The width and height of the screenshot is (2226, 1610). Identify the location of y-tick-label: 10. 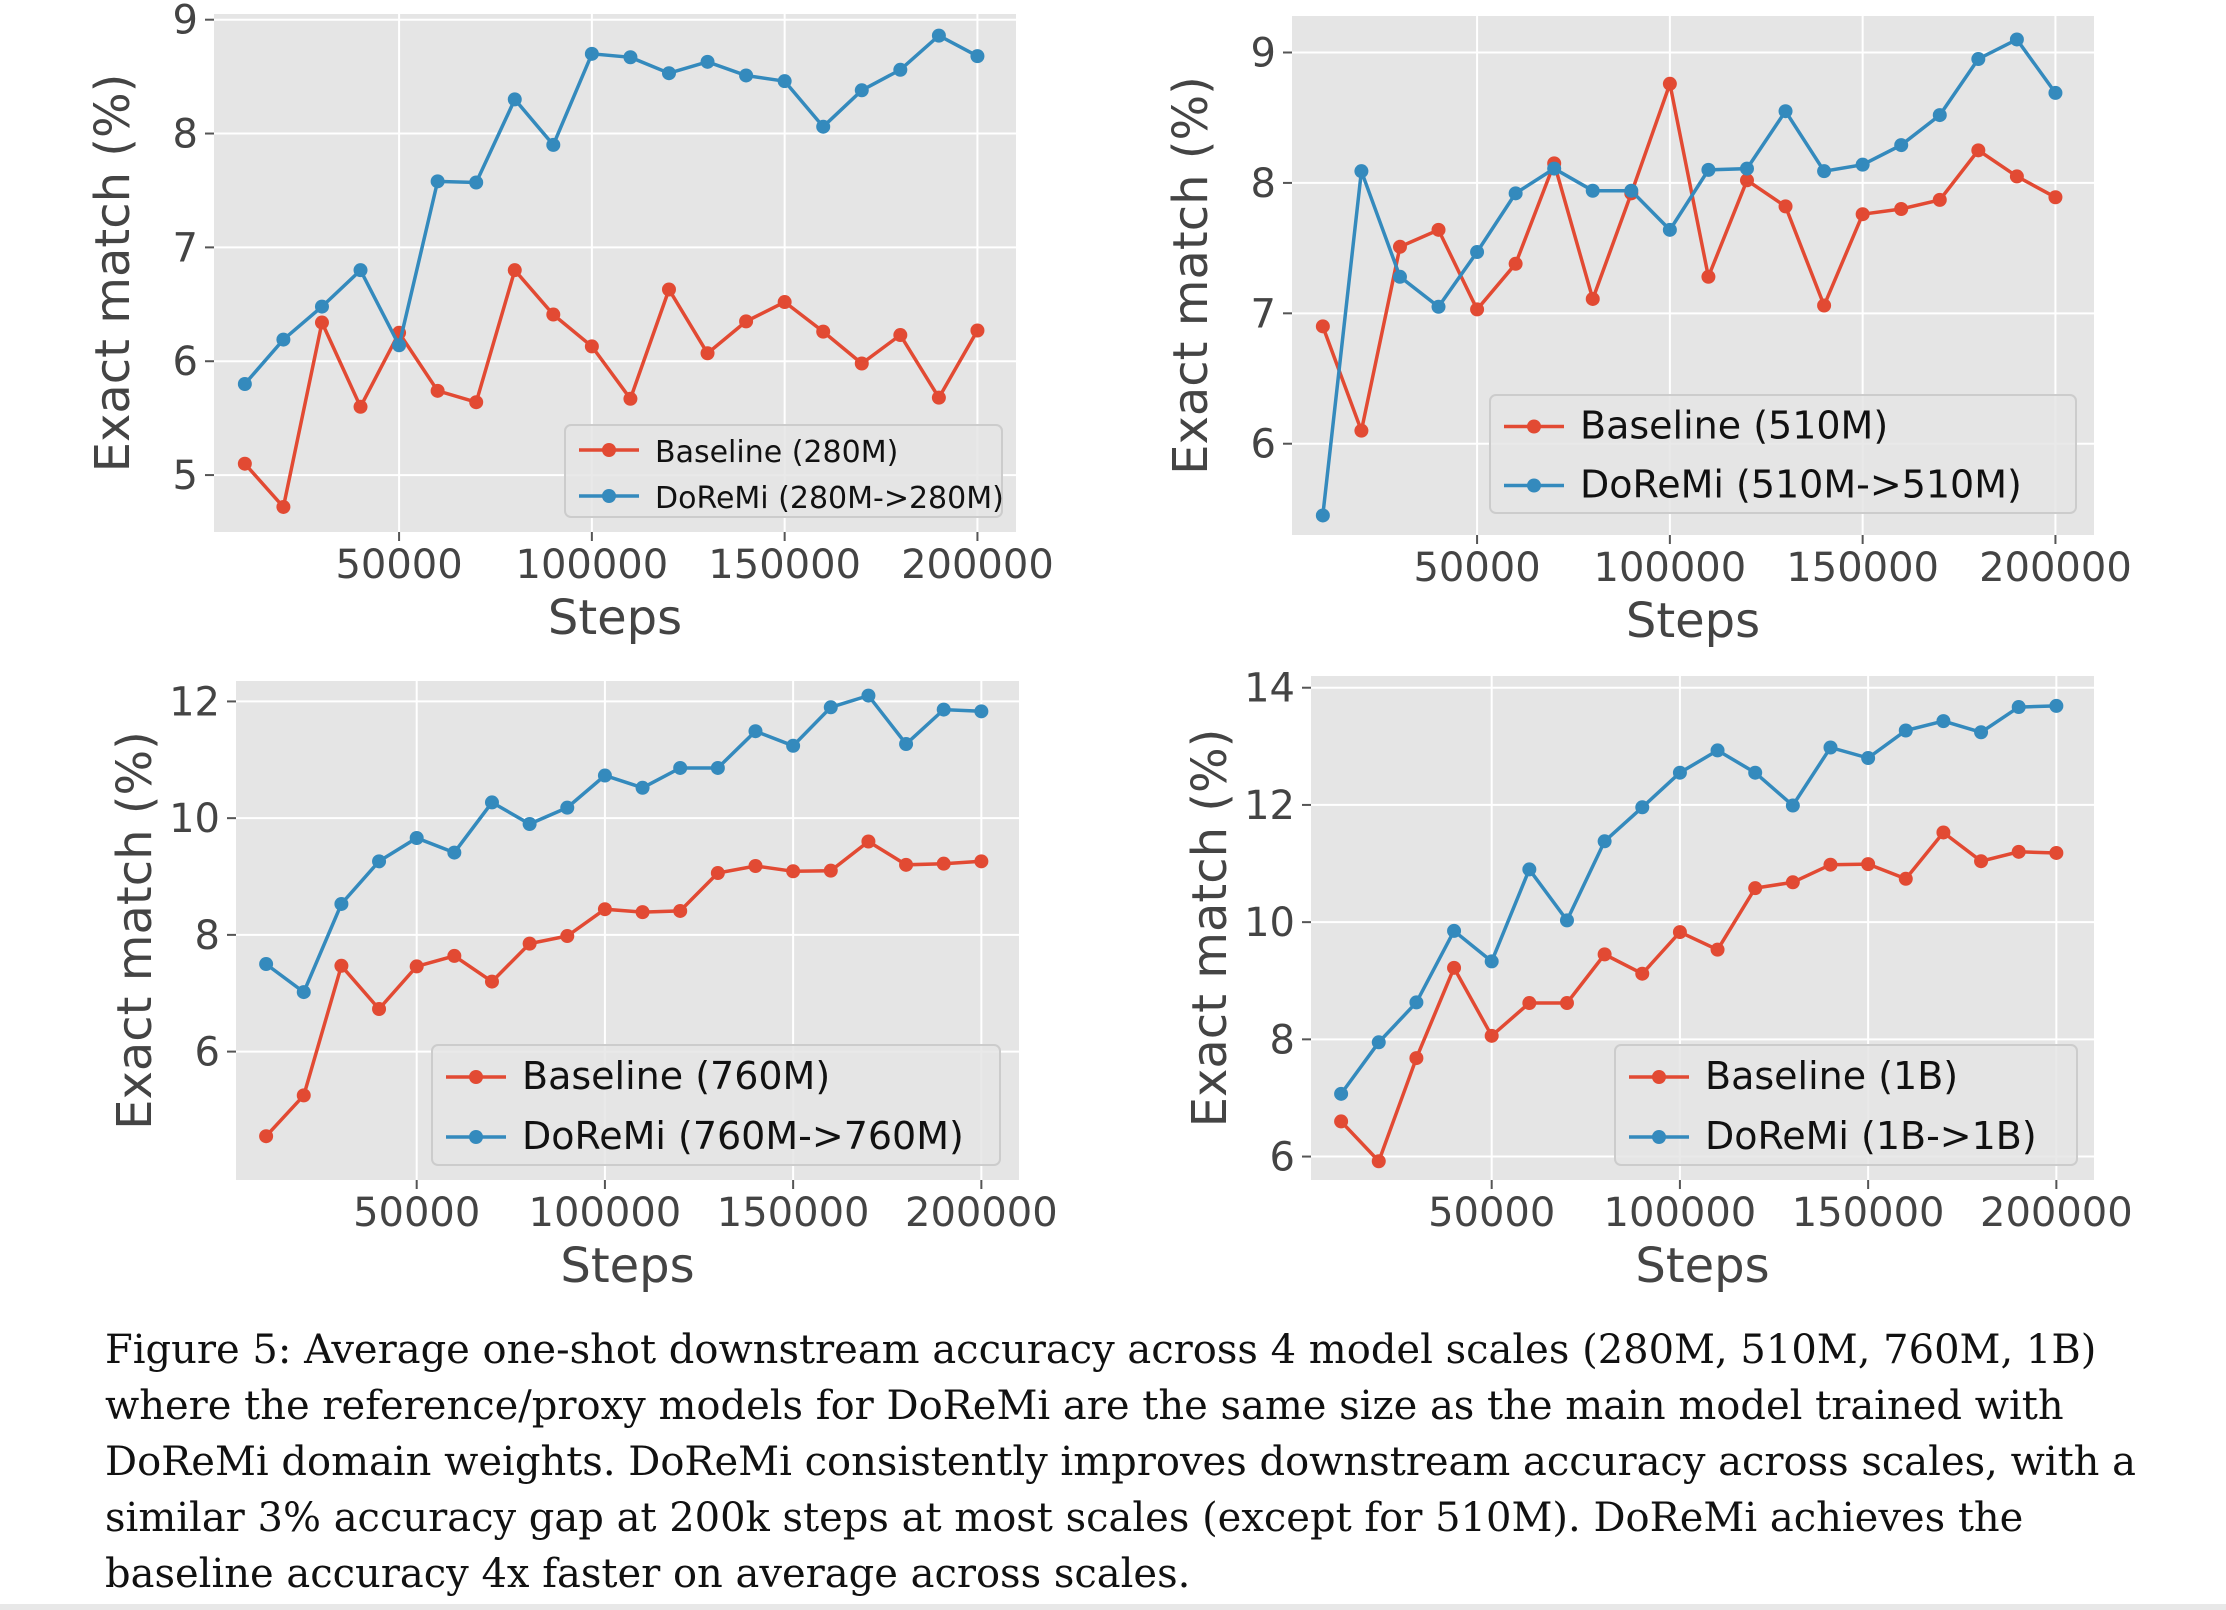
(194, 819).